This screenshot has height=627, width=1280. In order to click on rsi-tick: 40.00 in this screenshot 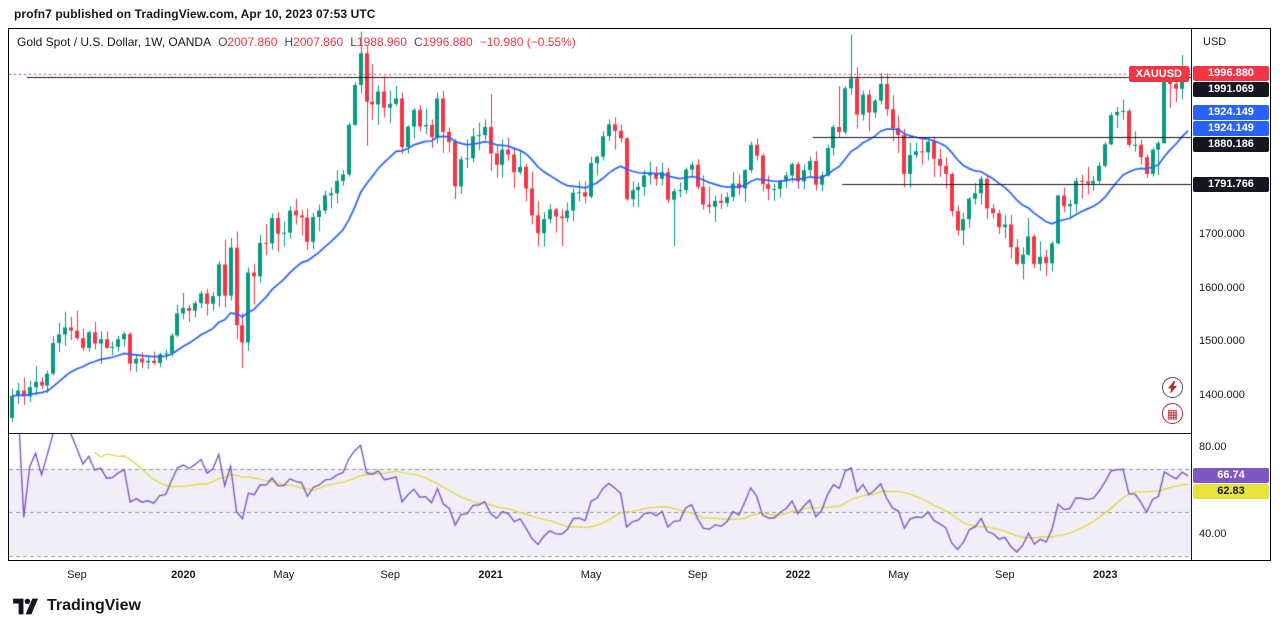, I will do `click(1213, 533)`.